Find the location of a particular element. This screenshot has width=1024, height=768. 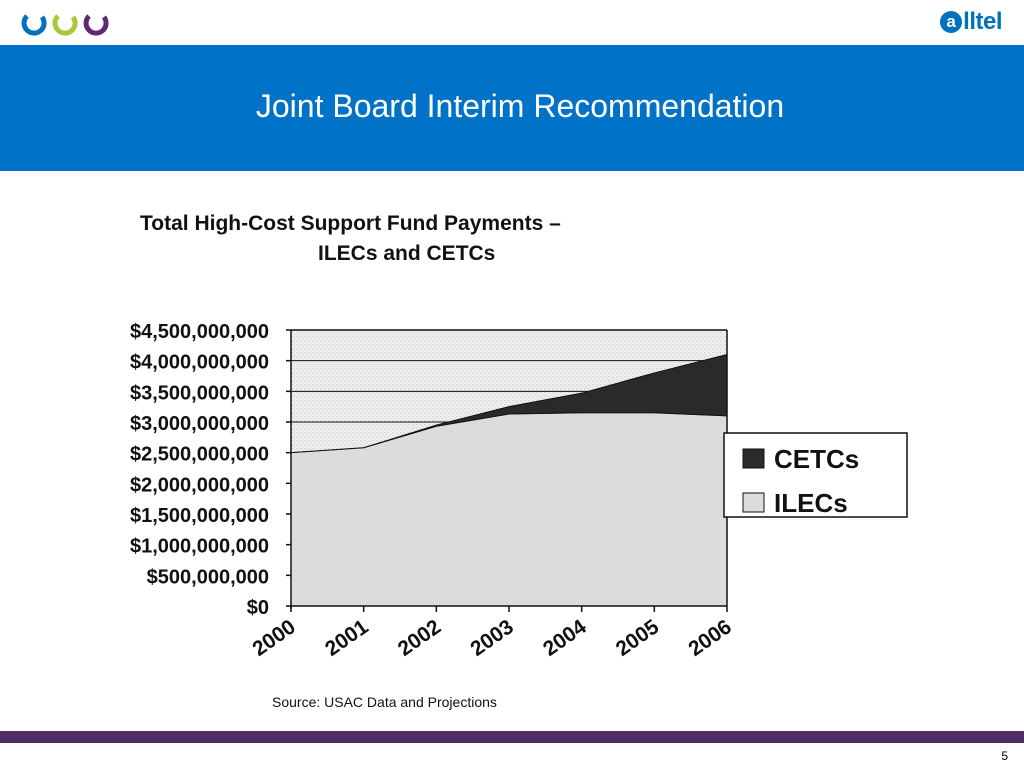

x-tick-label: 2005 is located at coordinates (638, 638).